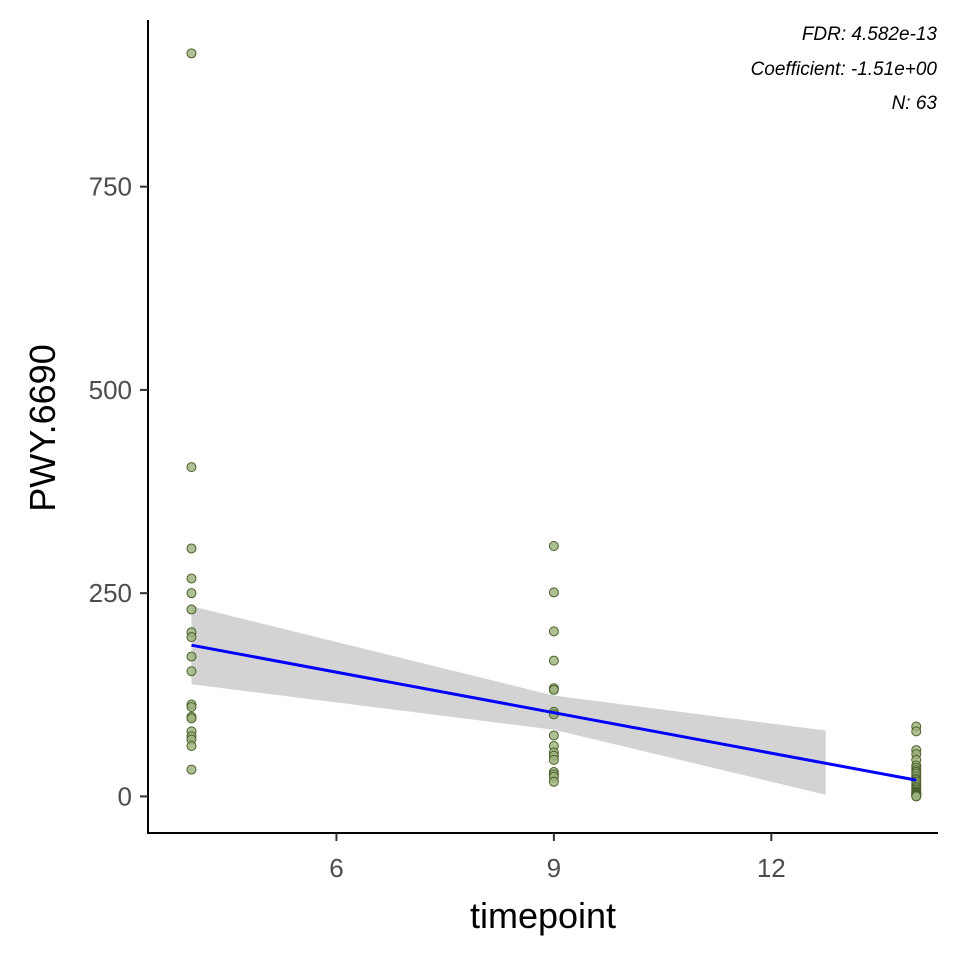 Image resolution: width=960 pixels, height=960 pixels. Describe the element at coordinates (870, 34) in the screenshot. I see `annotation-fdr: FDR: 4.582e-13` at that location.